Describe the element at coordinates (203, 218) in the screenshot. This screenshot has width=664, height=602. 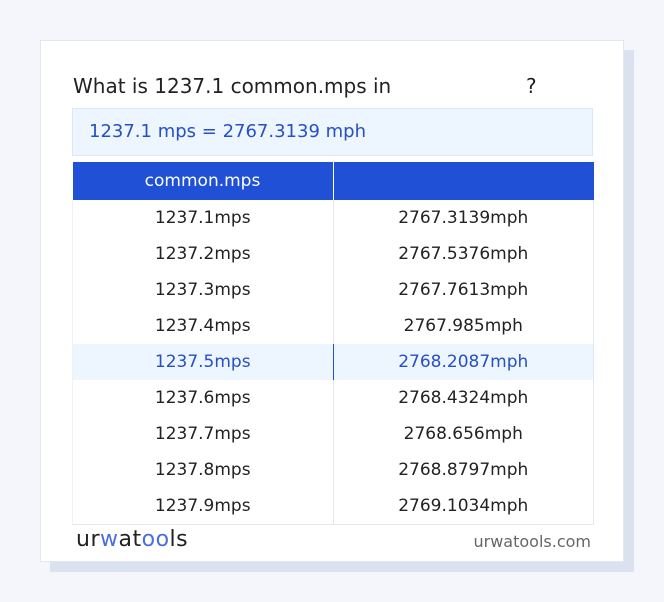
I see `mps-cell: 1237.1mps` at that location.